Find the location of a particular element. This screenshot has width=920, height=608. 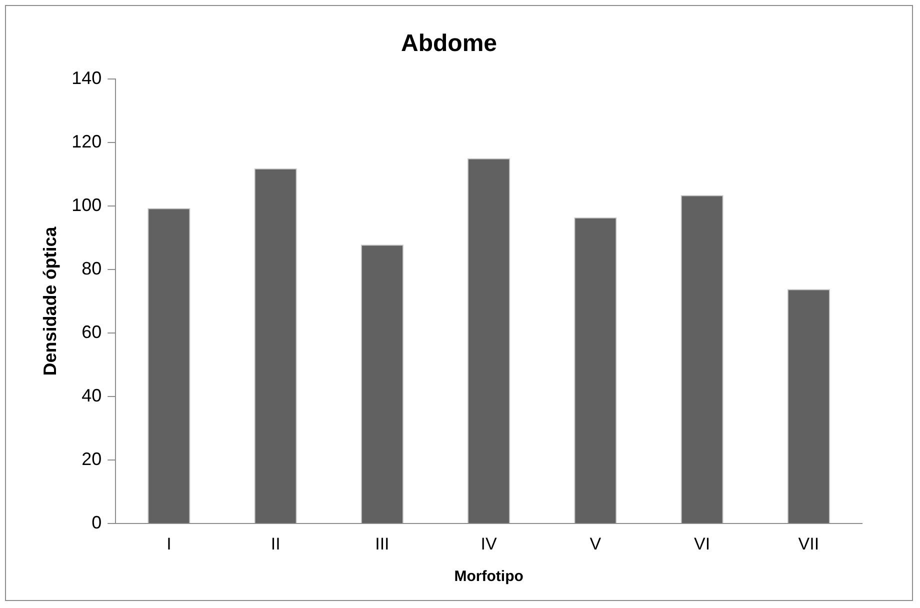

y-tick-label: 80 is located at coordinates (92, 268).